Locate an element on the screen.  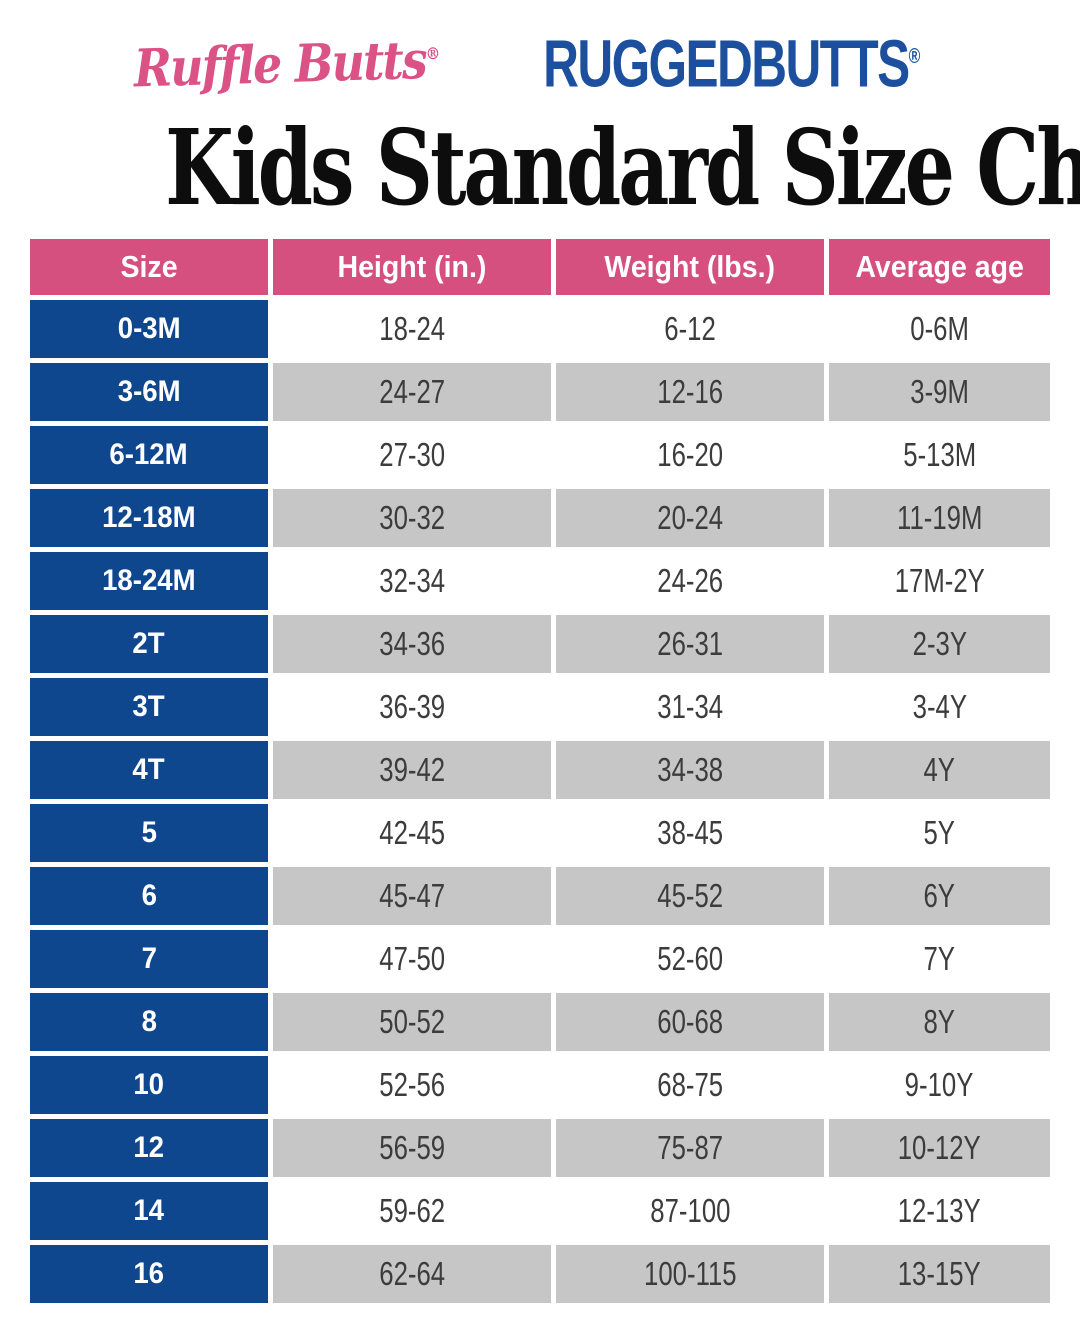
size-cell: 16 is located at coordinates (149, 1274).